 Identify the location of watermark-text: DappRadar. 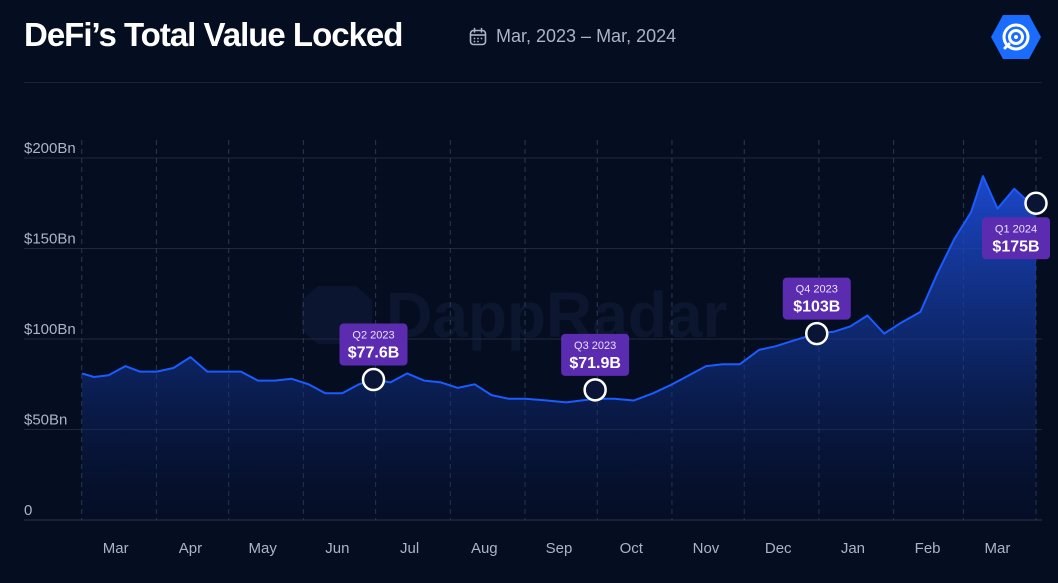
(556, 315).